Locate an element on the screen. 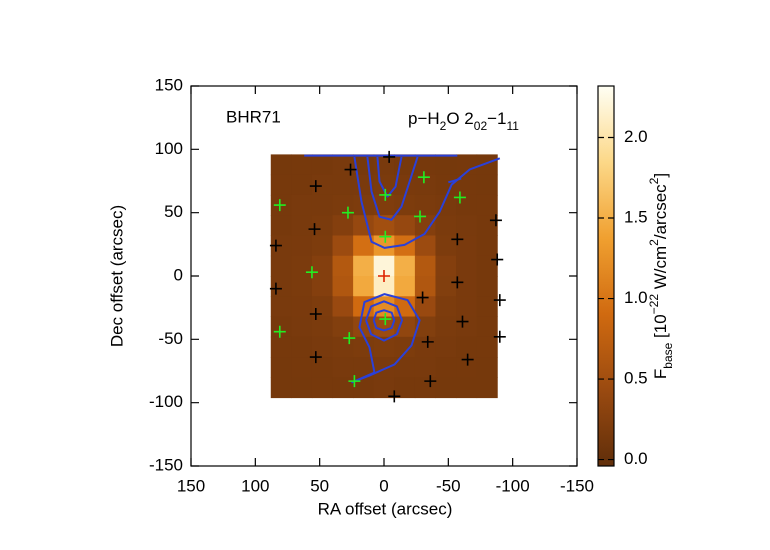 This screenshot has height=550, width=770. colorbar-label-part: [10 is located at coordinates (660, 328).